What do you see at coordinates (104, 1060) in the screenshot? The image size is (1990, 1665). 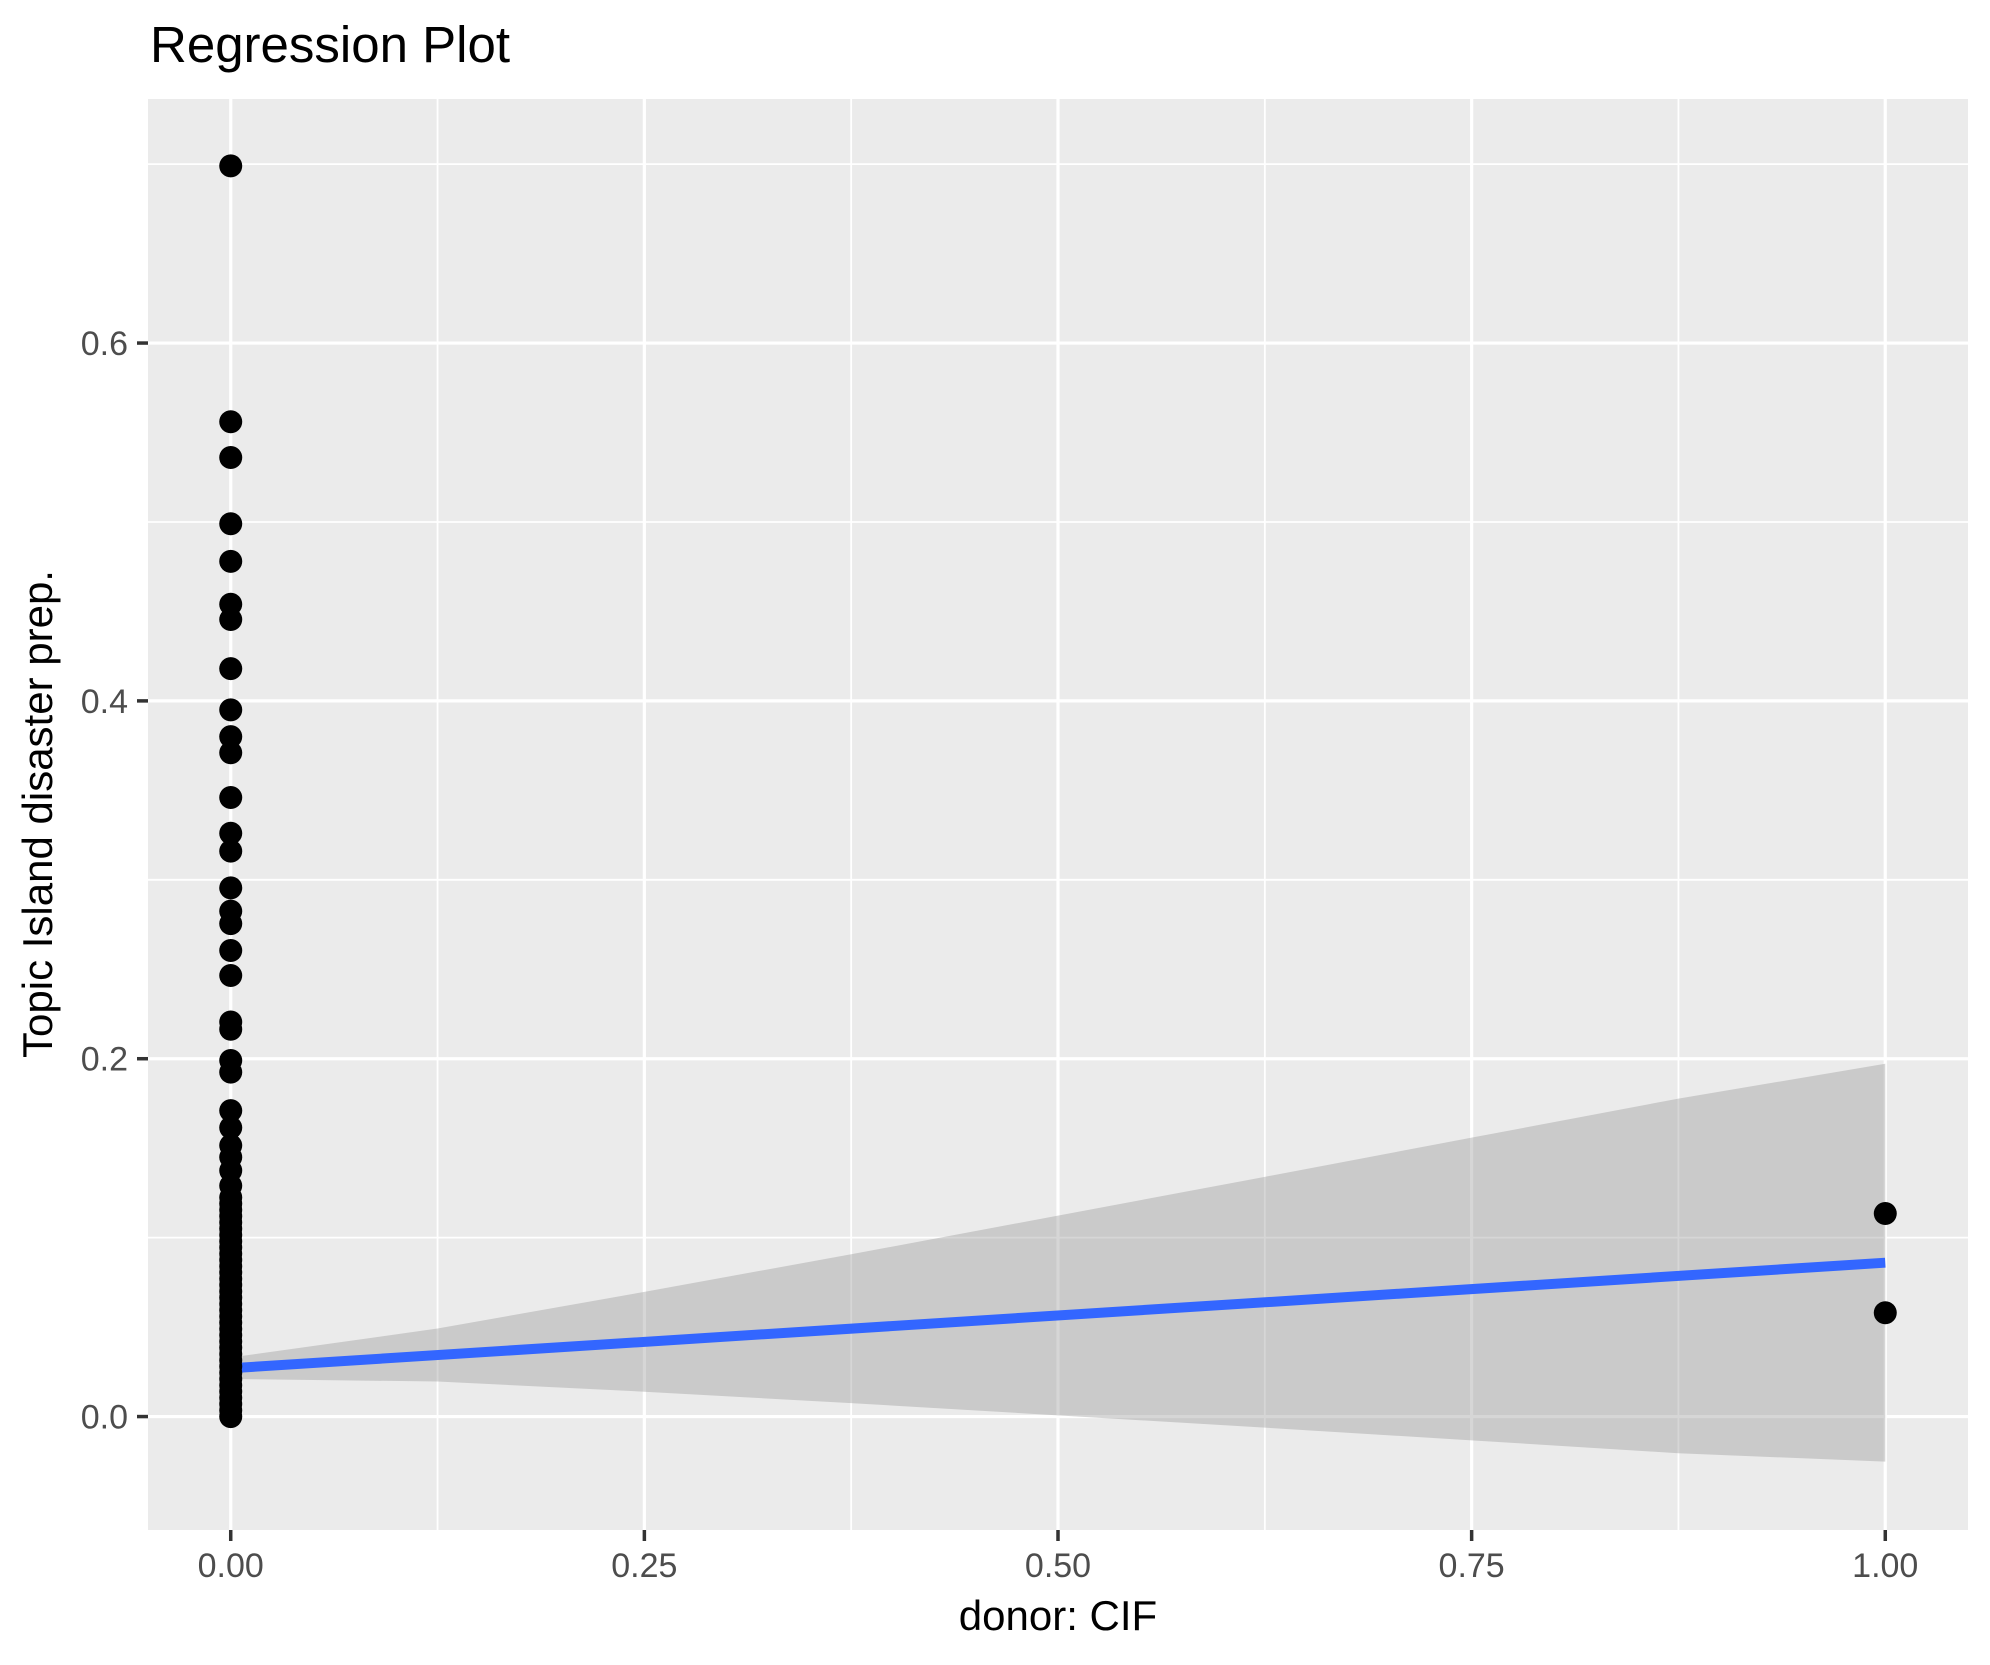 I see `y-tick-label: 0.2` at bounding box center [104, 1060].